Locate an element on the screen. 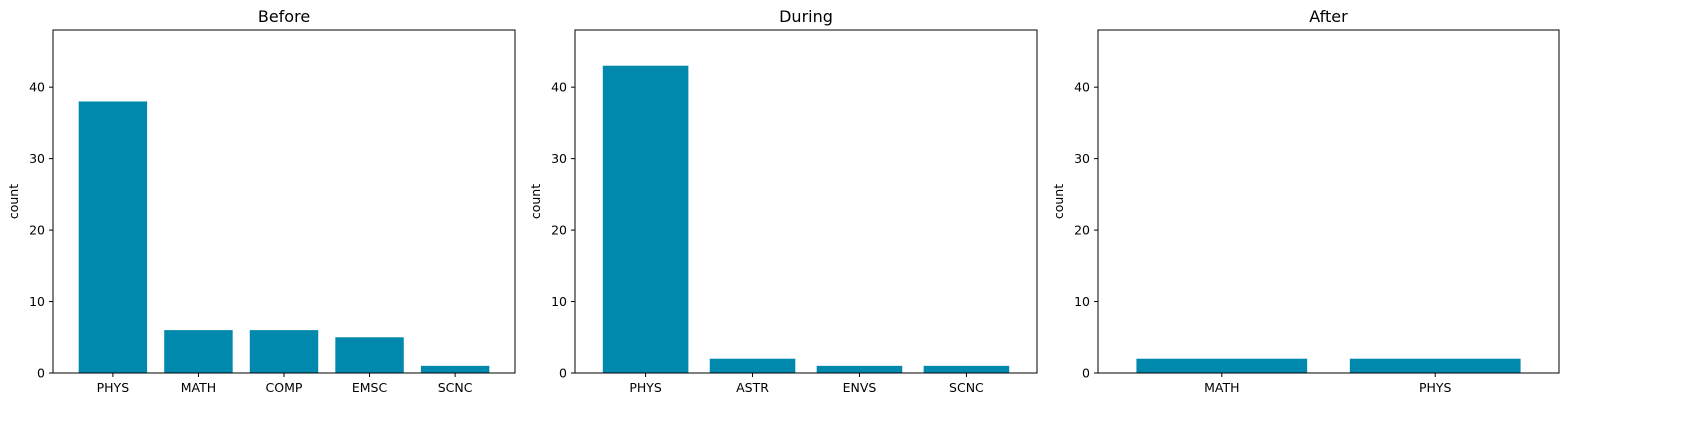  x-tick-label-comp: COMP is located at coordinates (284, 387).